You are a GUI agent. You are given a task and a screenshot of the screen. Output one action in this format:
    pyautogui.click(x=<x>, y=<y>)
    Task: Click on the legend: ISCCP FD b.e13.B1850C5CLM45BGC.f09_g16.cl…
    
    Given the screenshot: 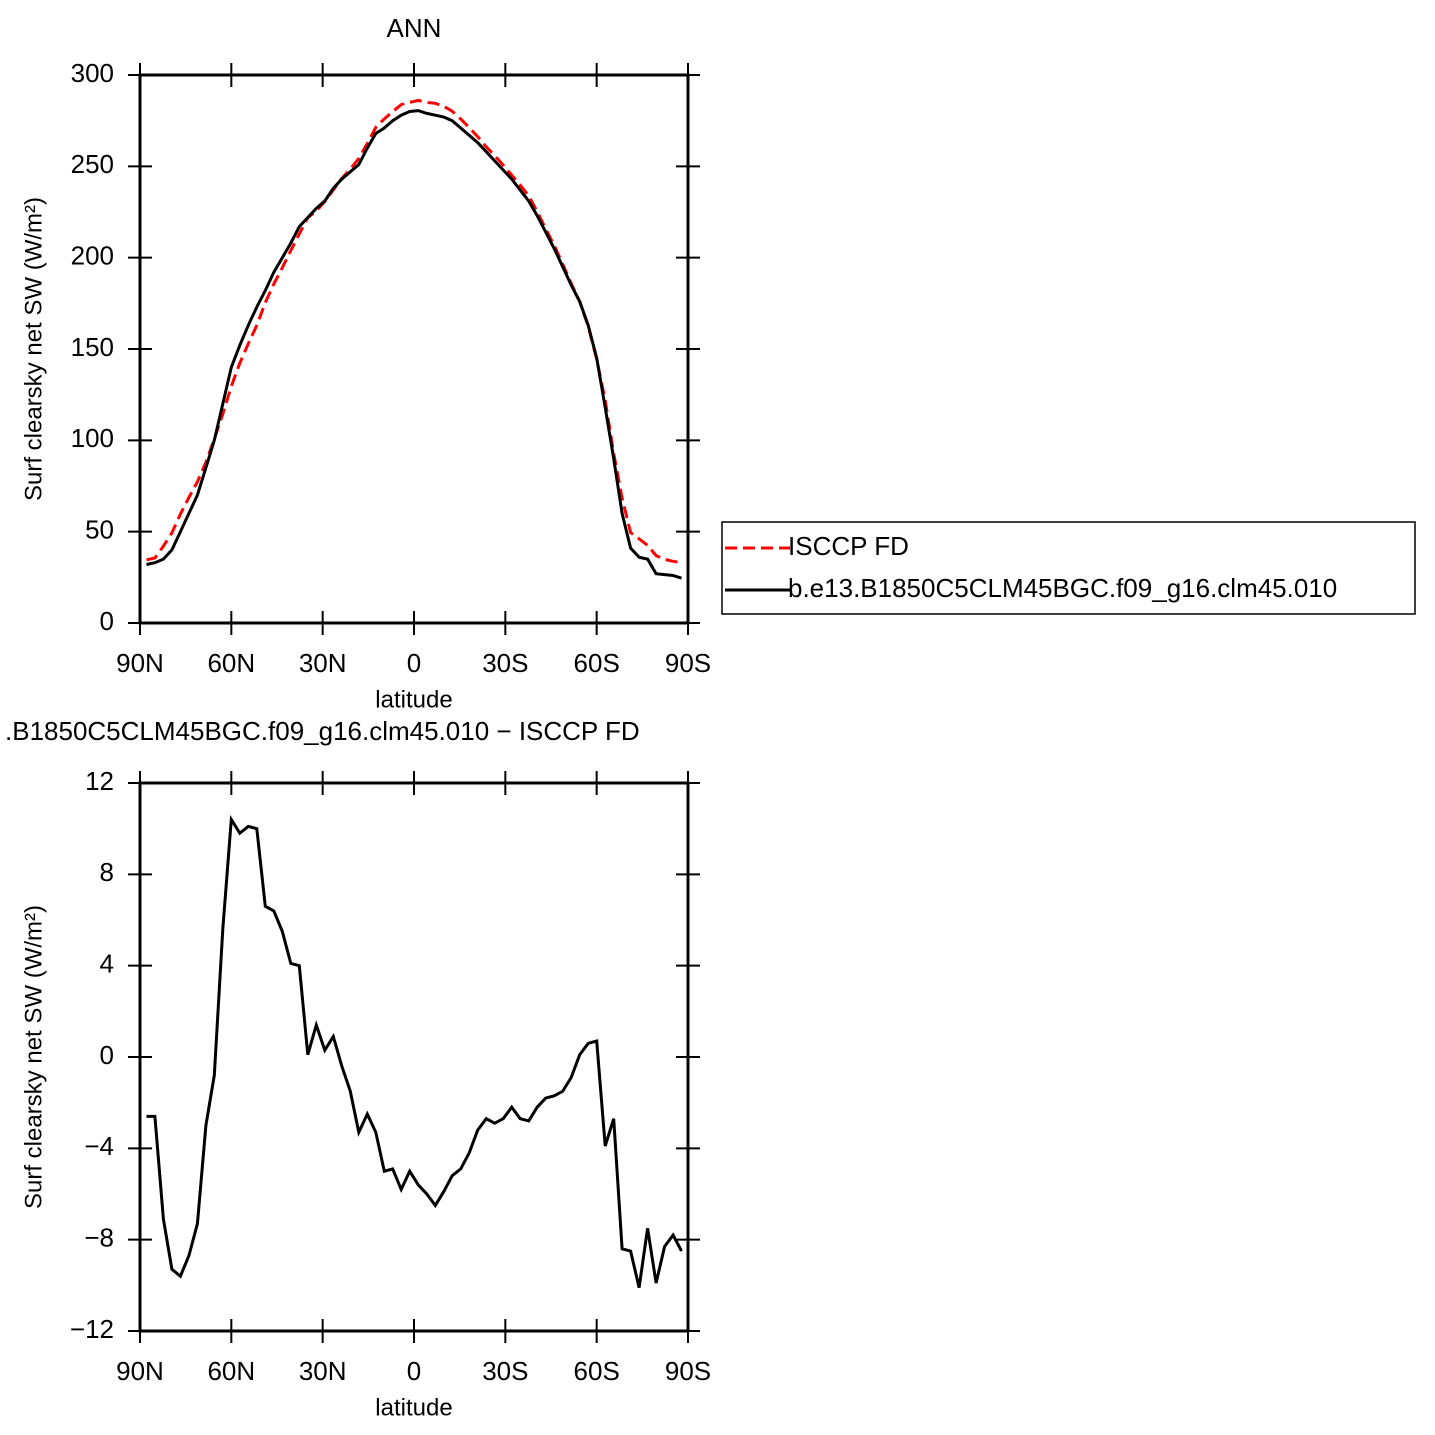 What is the action you would take?
    pyautogui.click(x=1068, y=568)
    